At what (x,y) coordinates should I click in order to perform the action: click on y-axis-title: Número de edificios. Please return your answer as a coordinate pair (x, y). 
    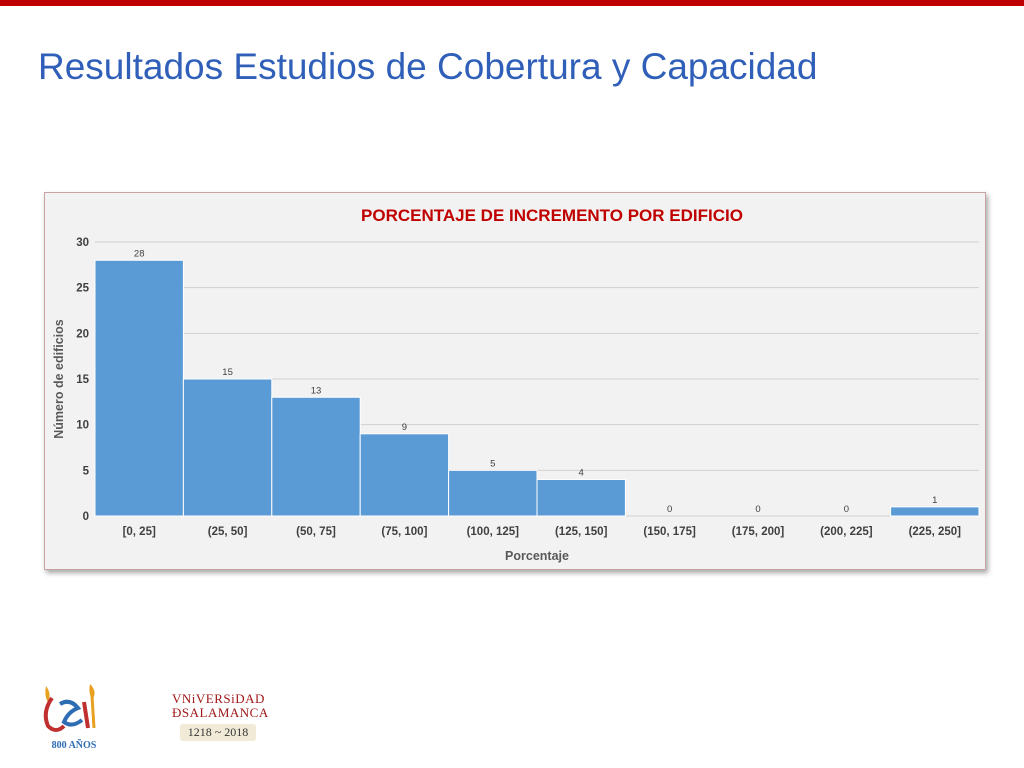
    Looking at the image, I should click on (59, 379).